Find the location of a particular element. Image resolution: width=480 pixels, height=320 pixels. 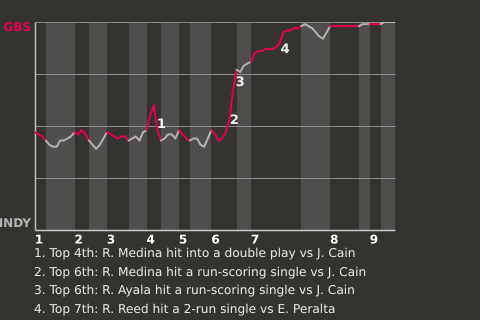

text: 1. Top 4th: R. Medina hit into a double play vs J. Cain is located at coordinates (195, 253).